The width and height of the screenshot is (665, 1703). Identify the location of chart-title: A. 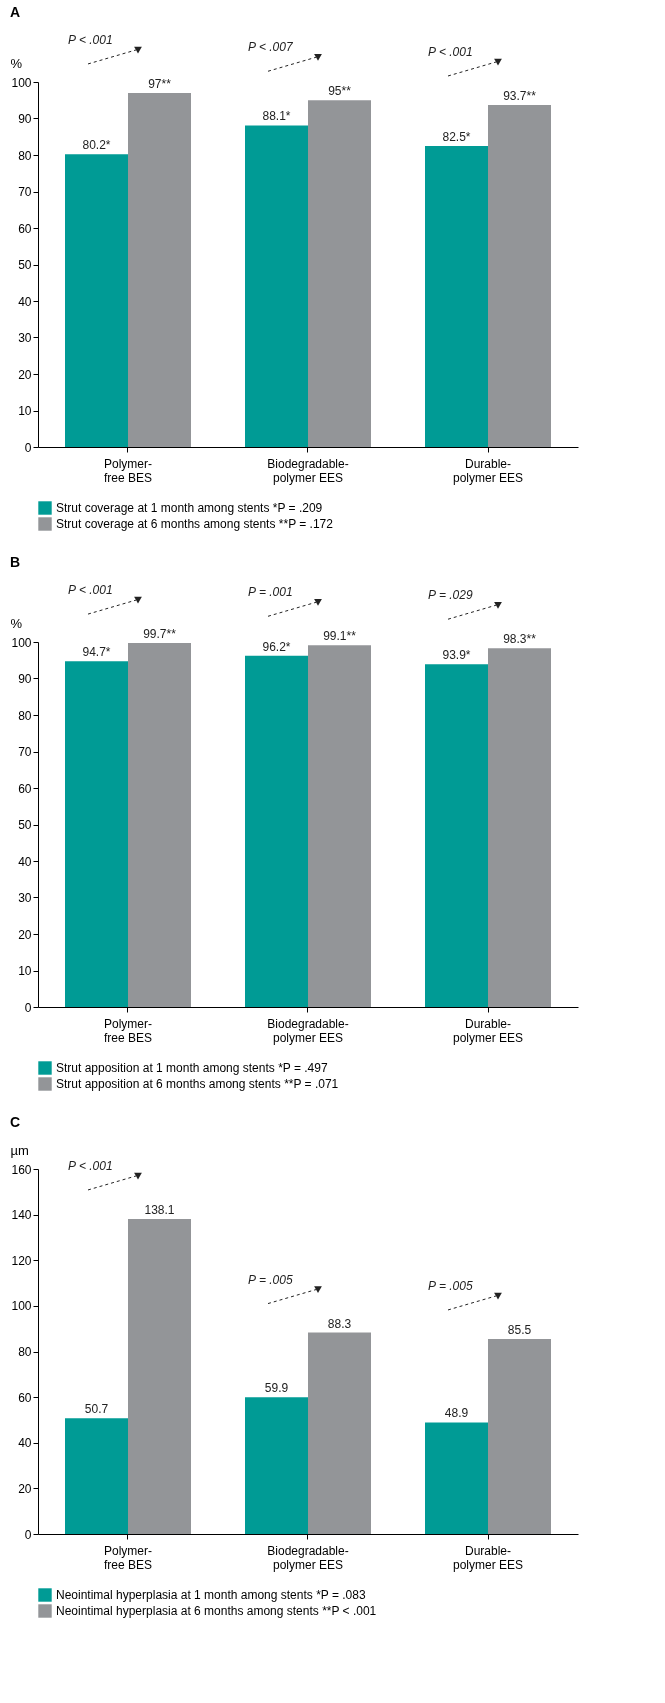
(15, 11).